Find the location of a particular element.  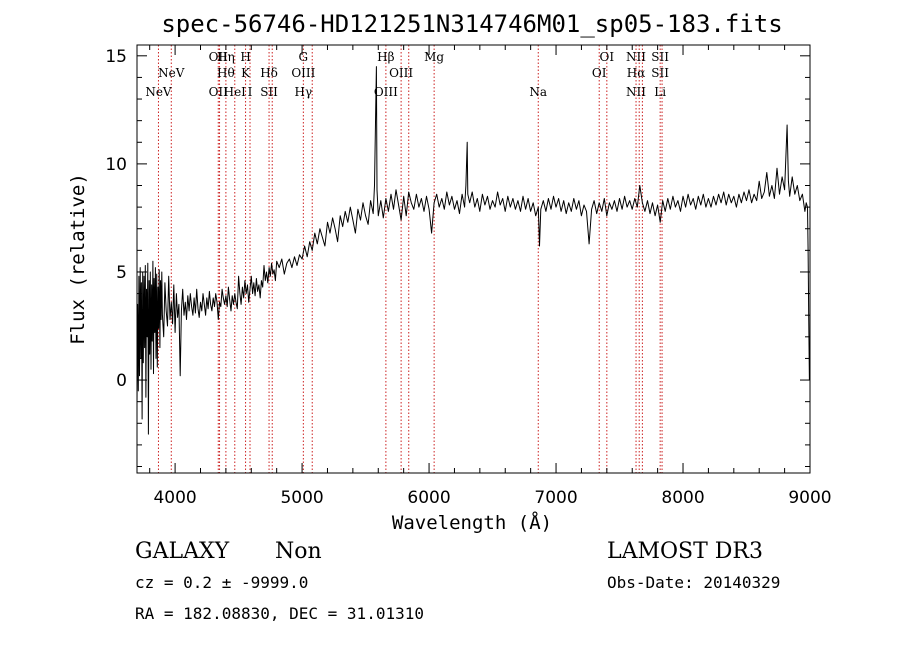

line-label-15-0: Mg is located at coordinates (434, 57).